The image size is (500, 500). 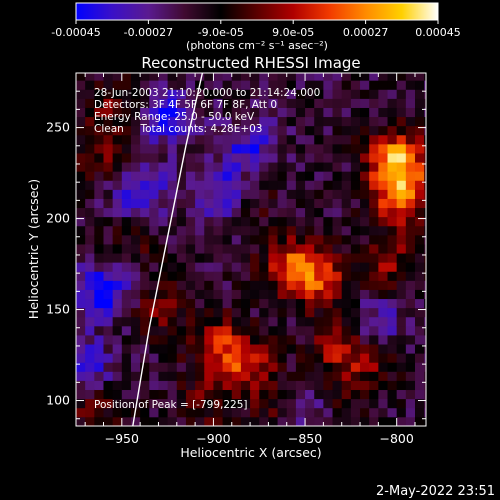 What do you see at coordinates (257, 11) in the screenshot?
I see `colorbar-gradient` at bounding box center [257, 11].